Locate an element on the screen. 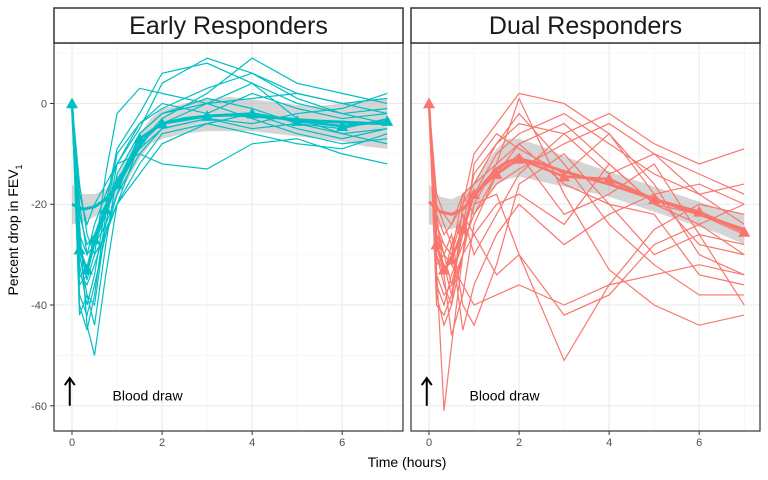 Image resolution: width=768 pixels, height=480 pixels. smooth-confidence-band is located at coordinates (230, 160).